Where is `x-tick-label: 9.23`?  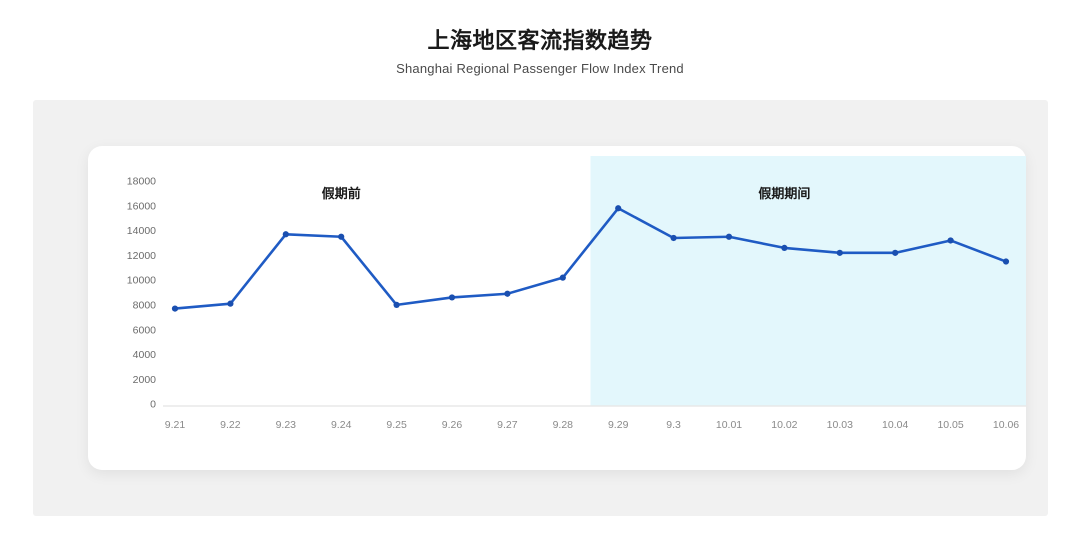 x-tick-label: 9.23 is located at coordinates (286, 425).